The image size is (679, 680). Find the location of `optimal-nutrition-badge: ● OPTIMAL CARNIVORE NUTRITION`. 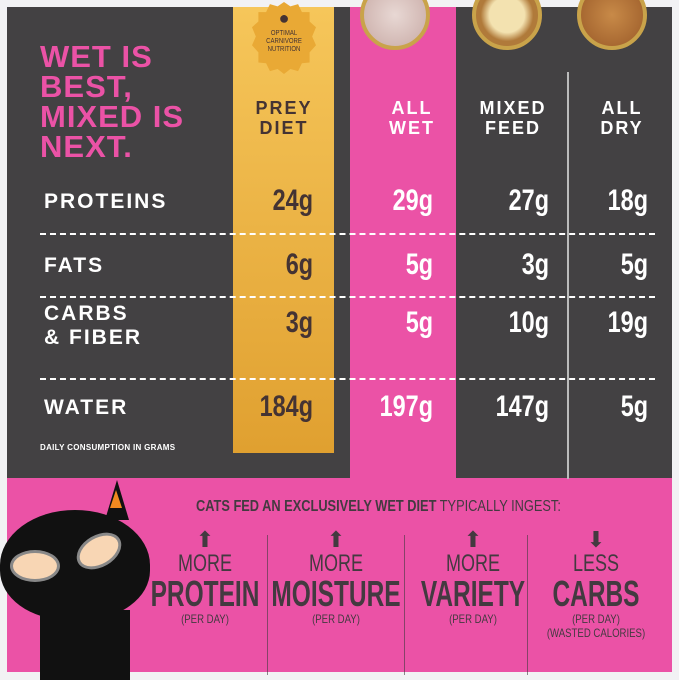

optimal-nutrition-badge: ● OPTIMAL CARNIVORE NUTRITION is located at coordinates (284, 38).